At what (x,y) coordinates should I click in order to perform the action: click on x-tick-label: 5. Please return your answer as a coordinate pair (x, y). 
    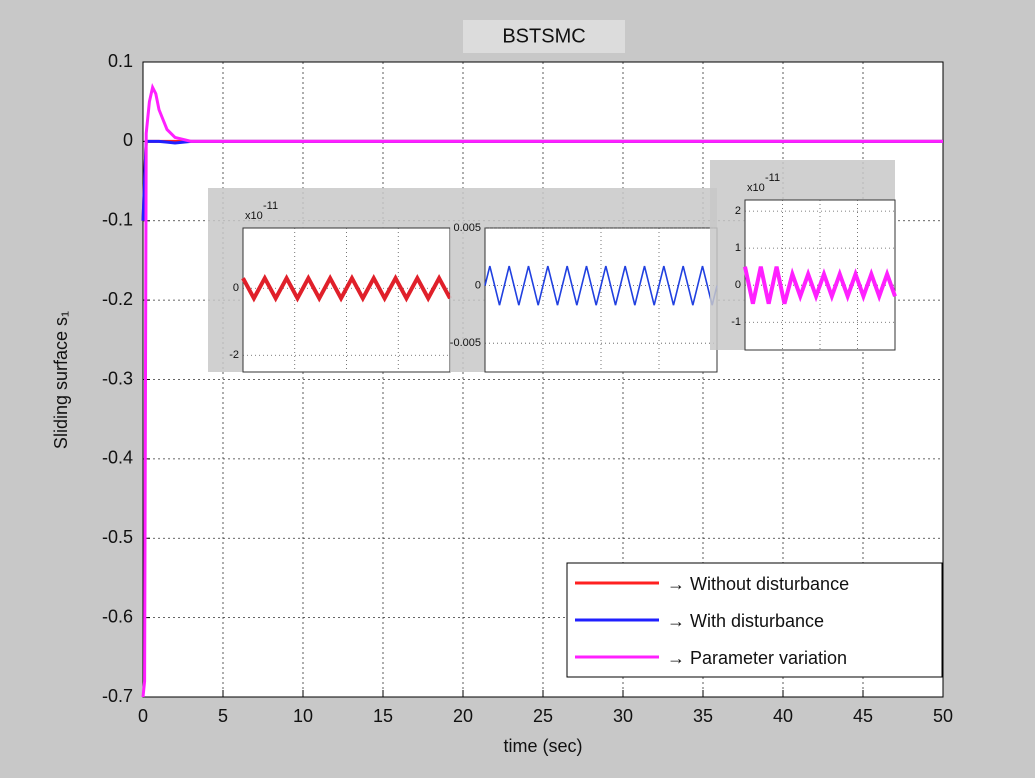
    Looking at the image, I should click on (223, 716).